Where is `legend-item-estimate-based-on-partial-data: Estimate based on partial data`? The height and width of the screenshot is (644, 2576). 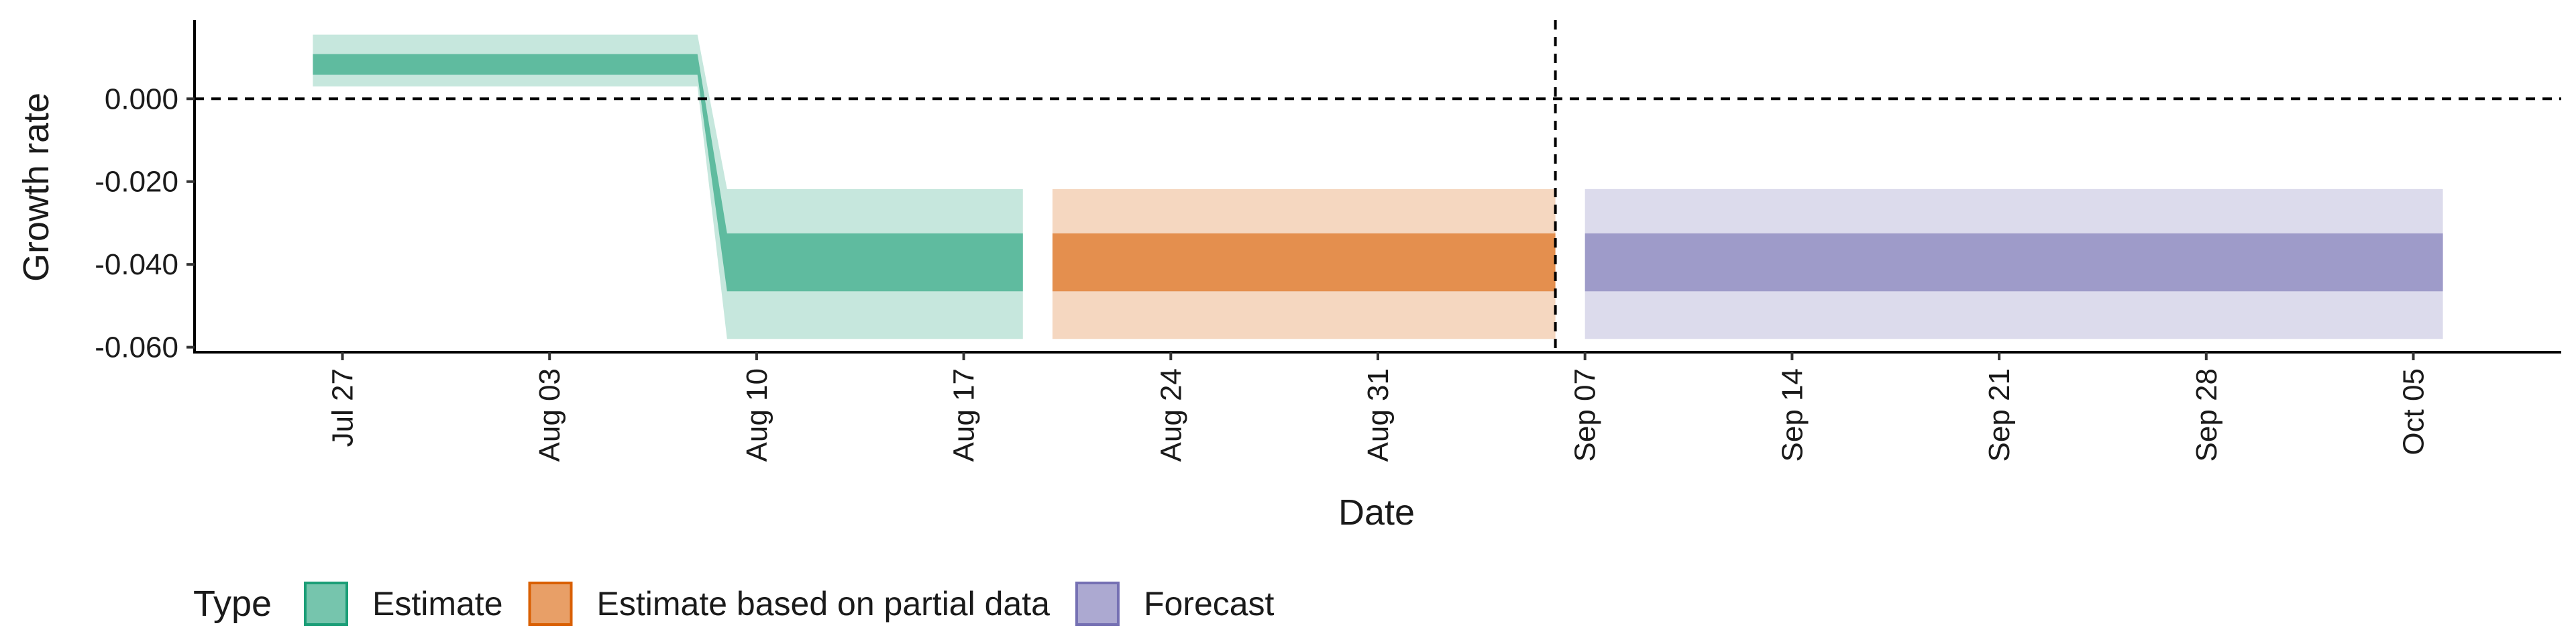 legend-item-estimate-based-on-partial-data: Estimate based on partial data is located at coordinates (789, 604).